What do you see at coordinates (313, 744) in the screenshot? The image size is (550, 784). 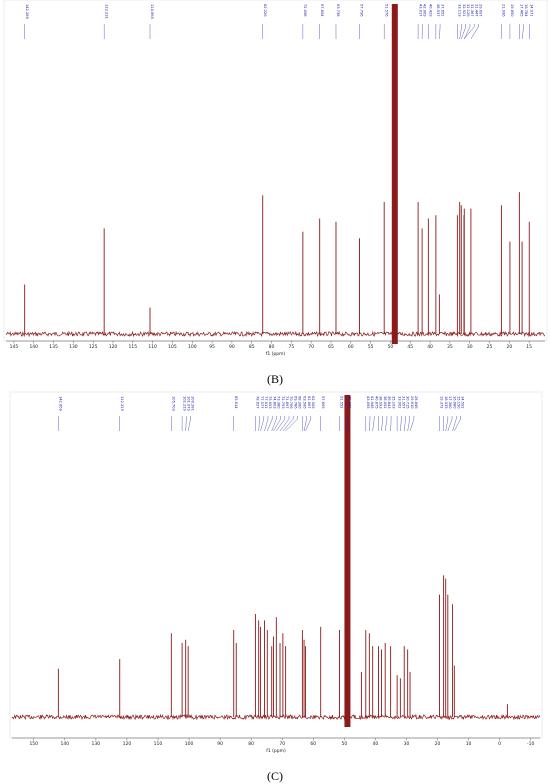 I see `x-tick-label-9: 60` at bounding box center [313, 744].